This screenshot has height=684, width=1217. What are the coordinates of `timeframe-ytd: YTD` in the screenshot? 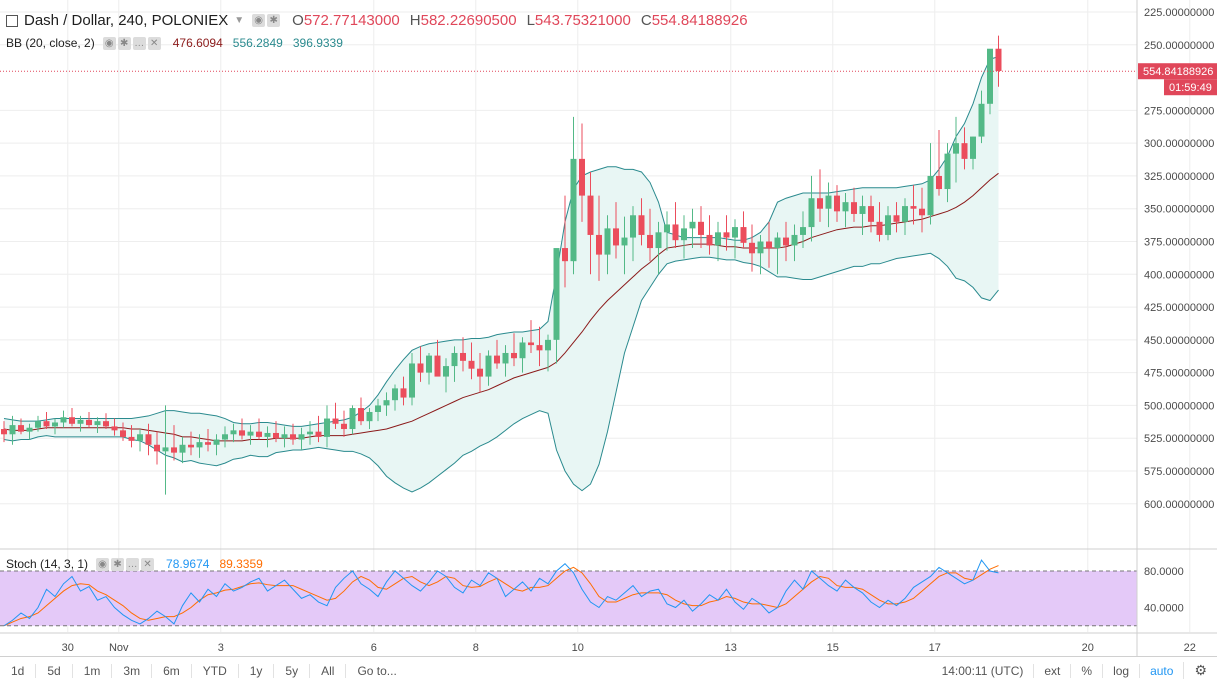 It's located at (215, 670).